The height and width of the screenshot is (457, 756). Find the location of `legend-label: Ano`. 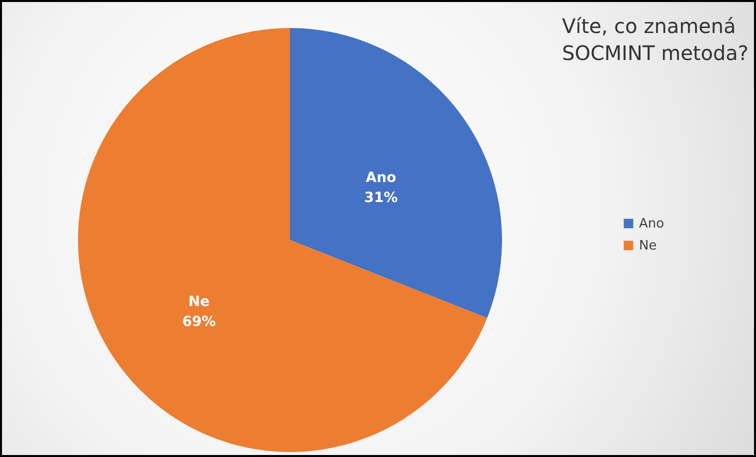

legend-label: Ano is located at coordinates (651, 224).